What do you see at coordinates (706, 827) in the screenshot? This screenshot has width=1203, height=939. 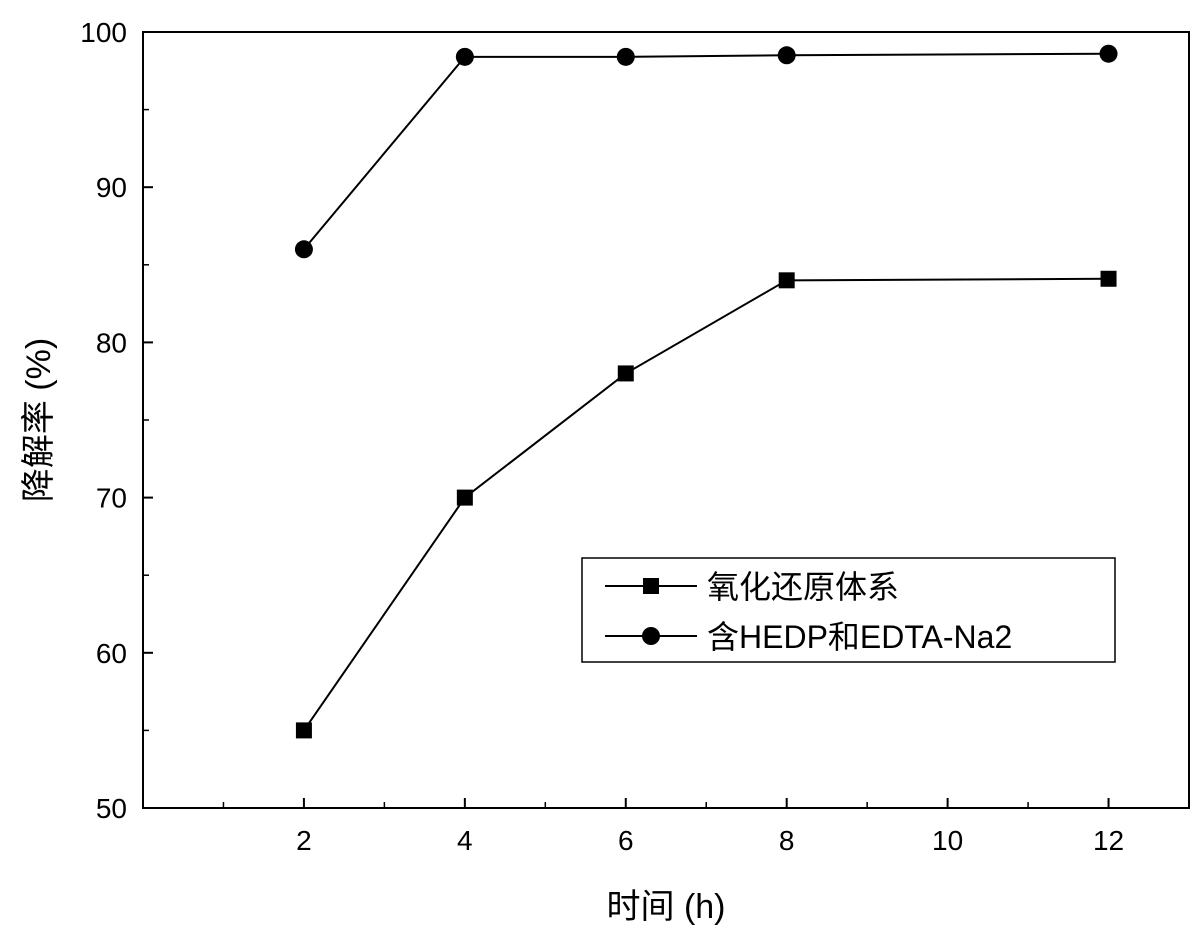 I see `x-axis-ticks: 2 4 6 8 10 12` at bounding box center [706, 827].